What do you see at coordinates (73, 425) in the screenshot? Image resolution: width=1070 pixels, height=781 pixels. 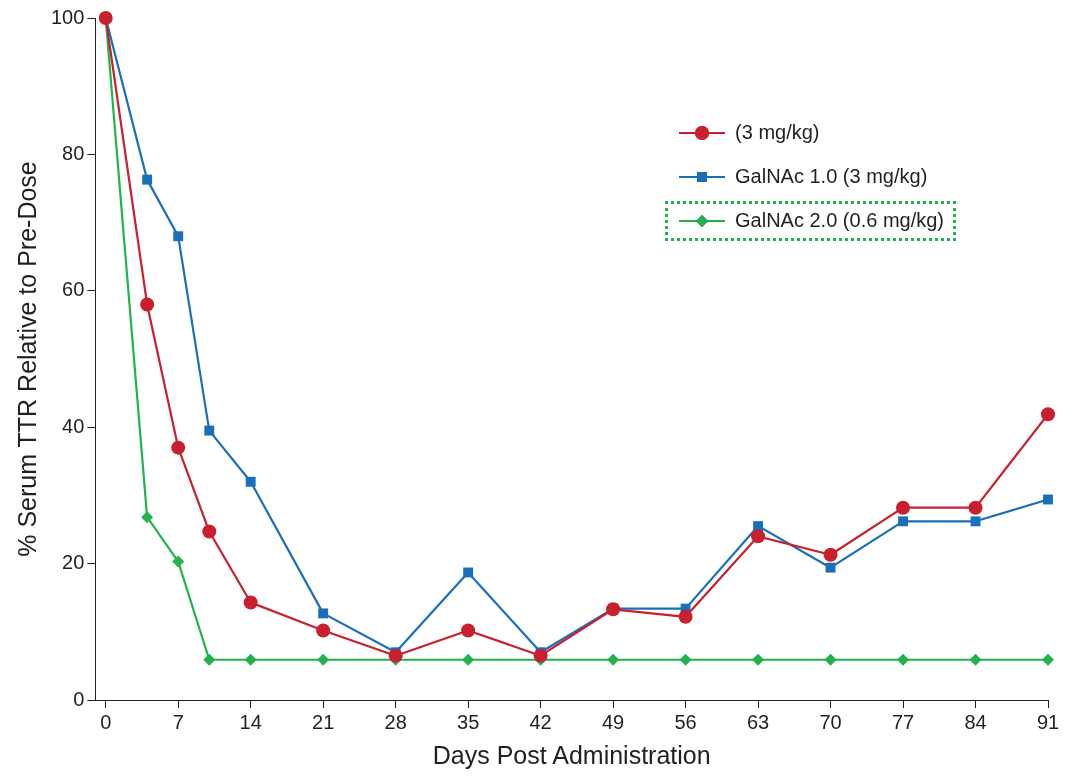 I see `y-tick-label: 40` at bounding box center [73, 425].